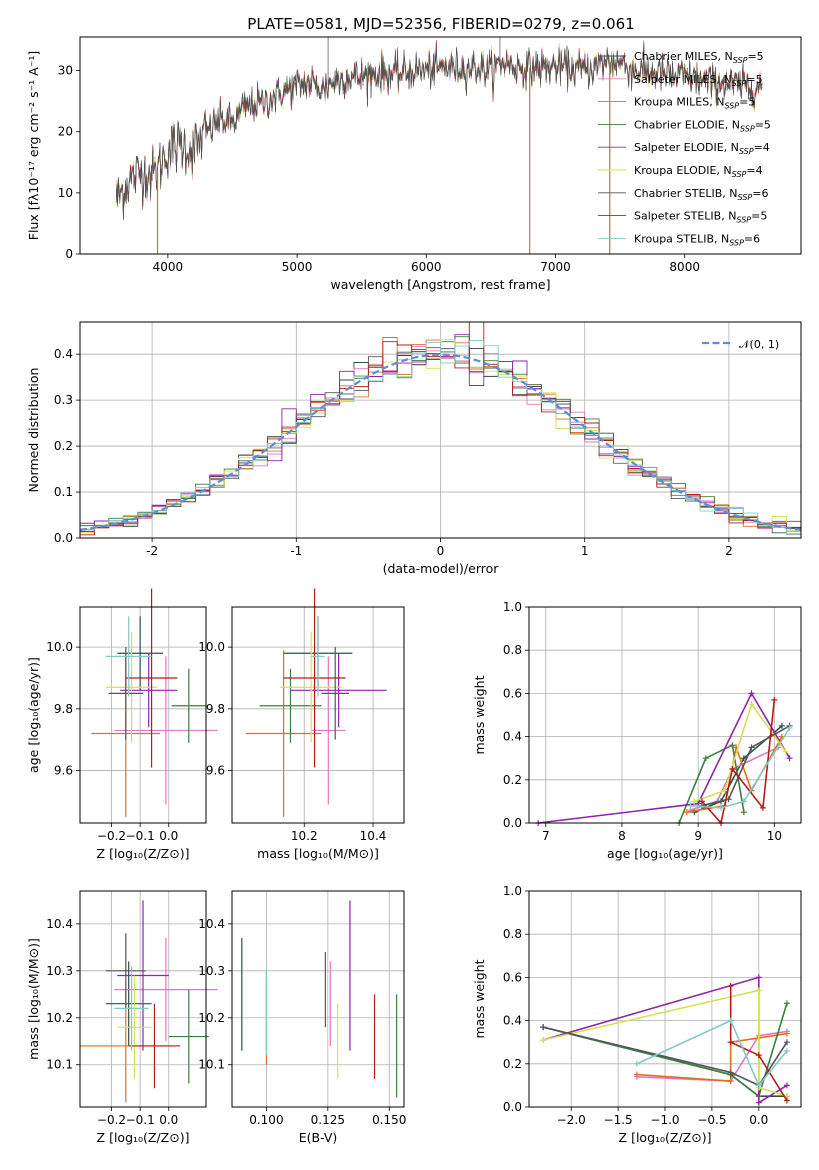 The width and height of the screenshot is (819, 1170). Describe the element at coordinates (701, 194) in the screenshot. I see `legend-label: Chabrier STELIB, NSSP=6` at that location.